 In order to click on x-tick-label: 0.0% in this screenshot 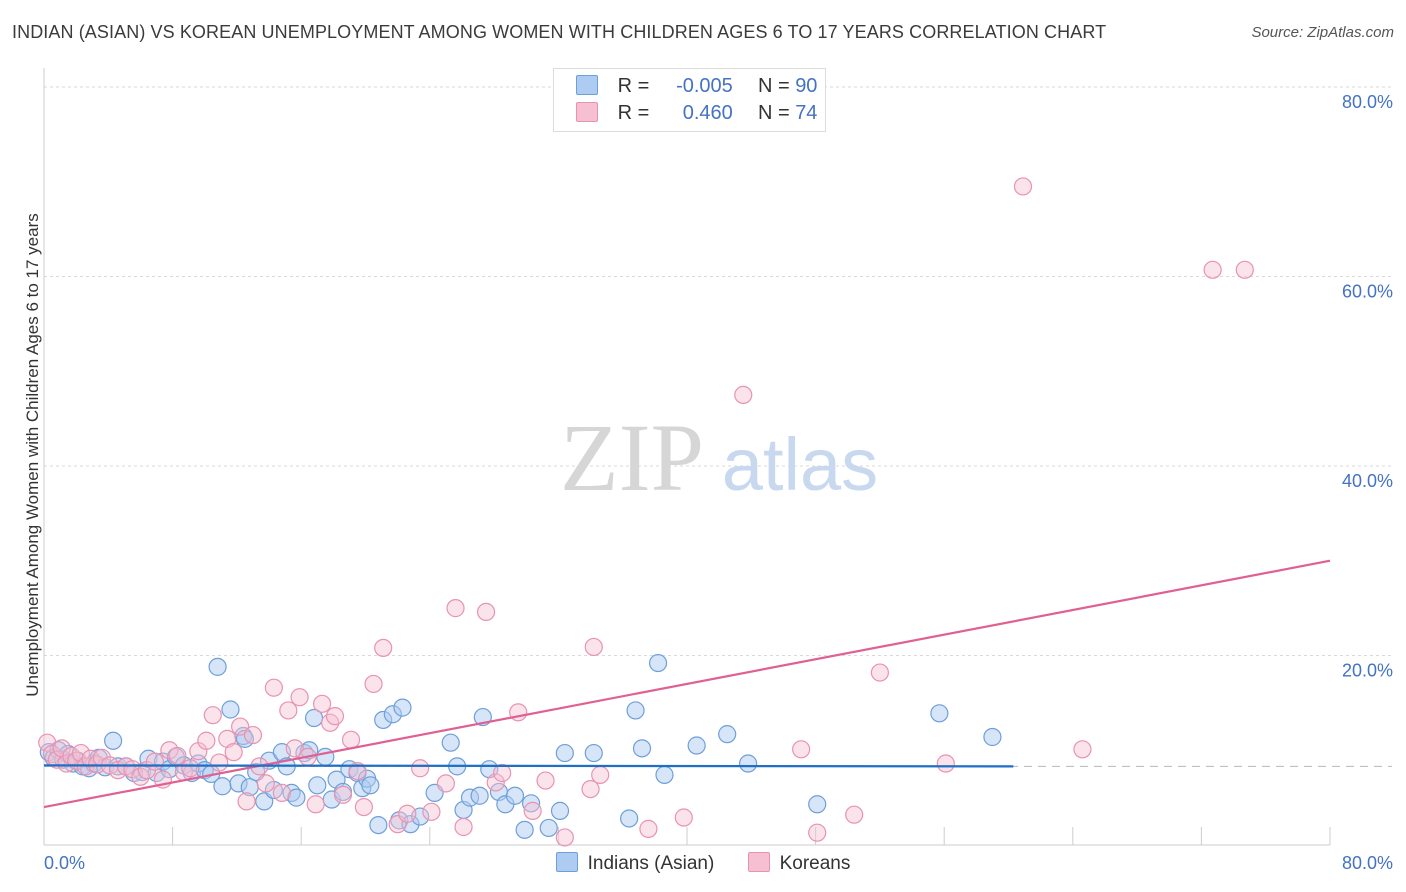, I will do `click(64, 863)`.